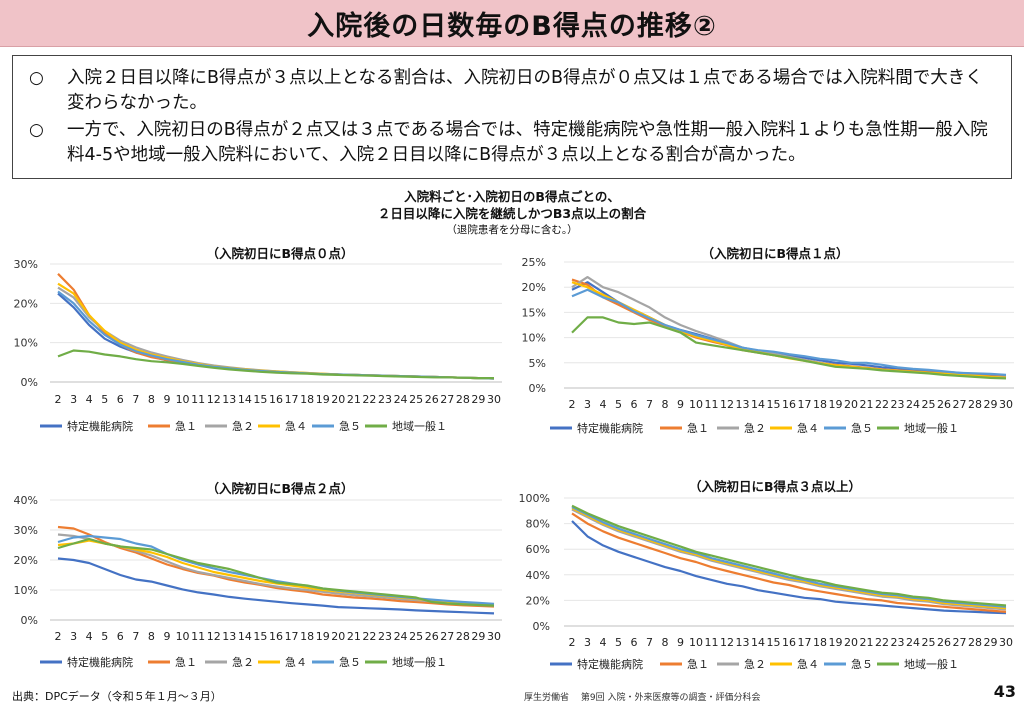 The height and width of the screenshot is (706, 1024). Describe the element at coordinates (512, 196) in the screenshot. I see `charts-title-line1: 入院料ごと･入院初日のB得点ごとの、` at that location.